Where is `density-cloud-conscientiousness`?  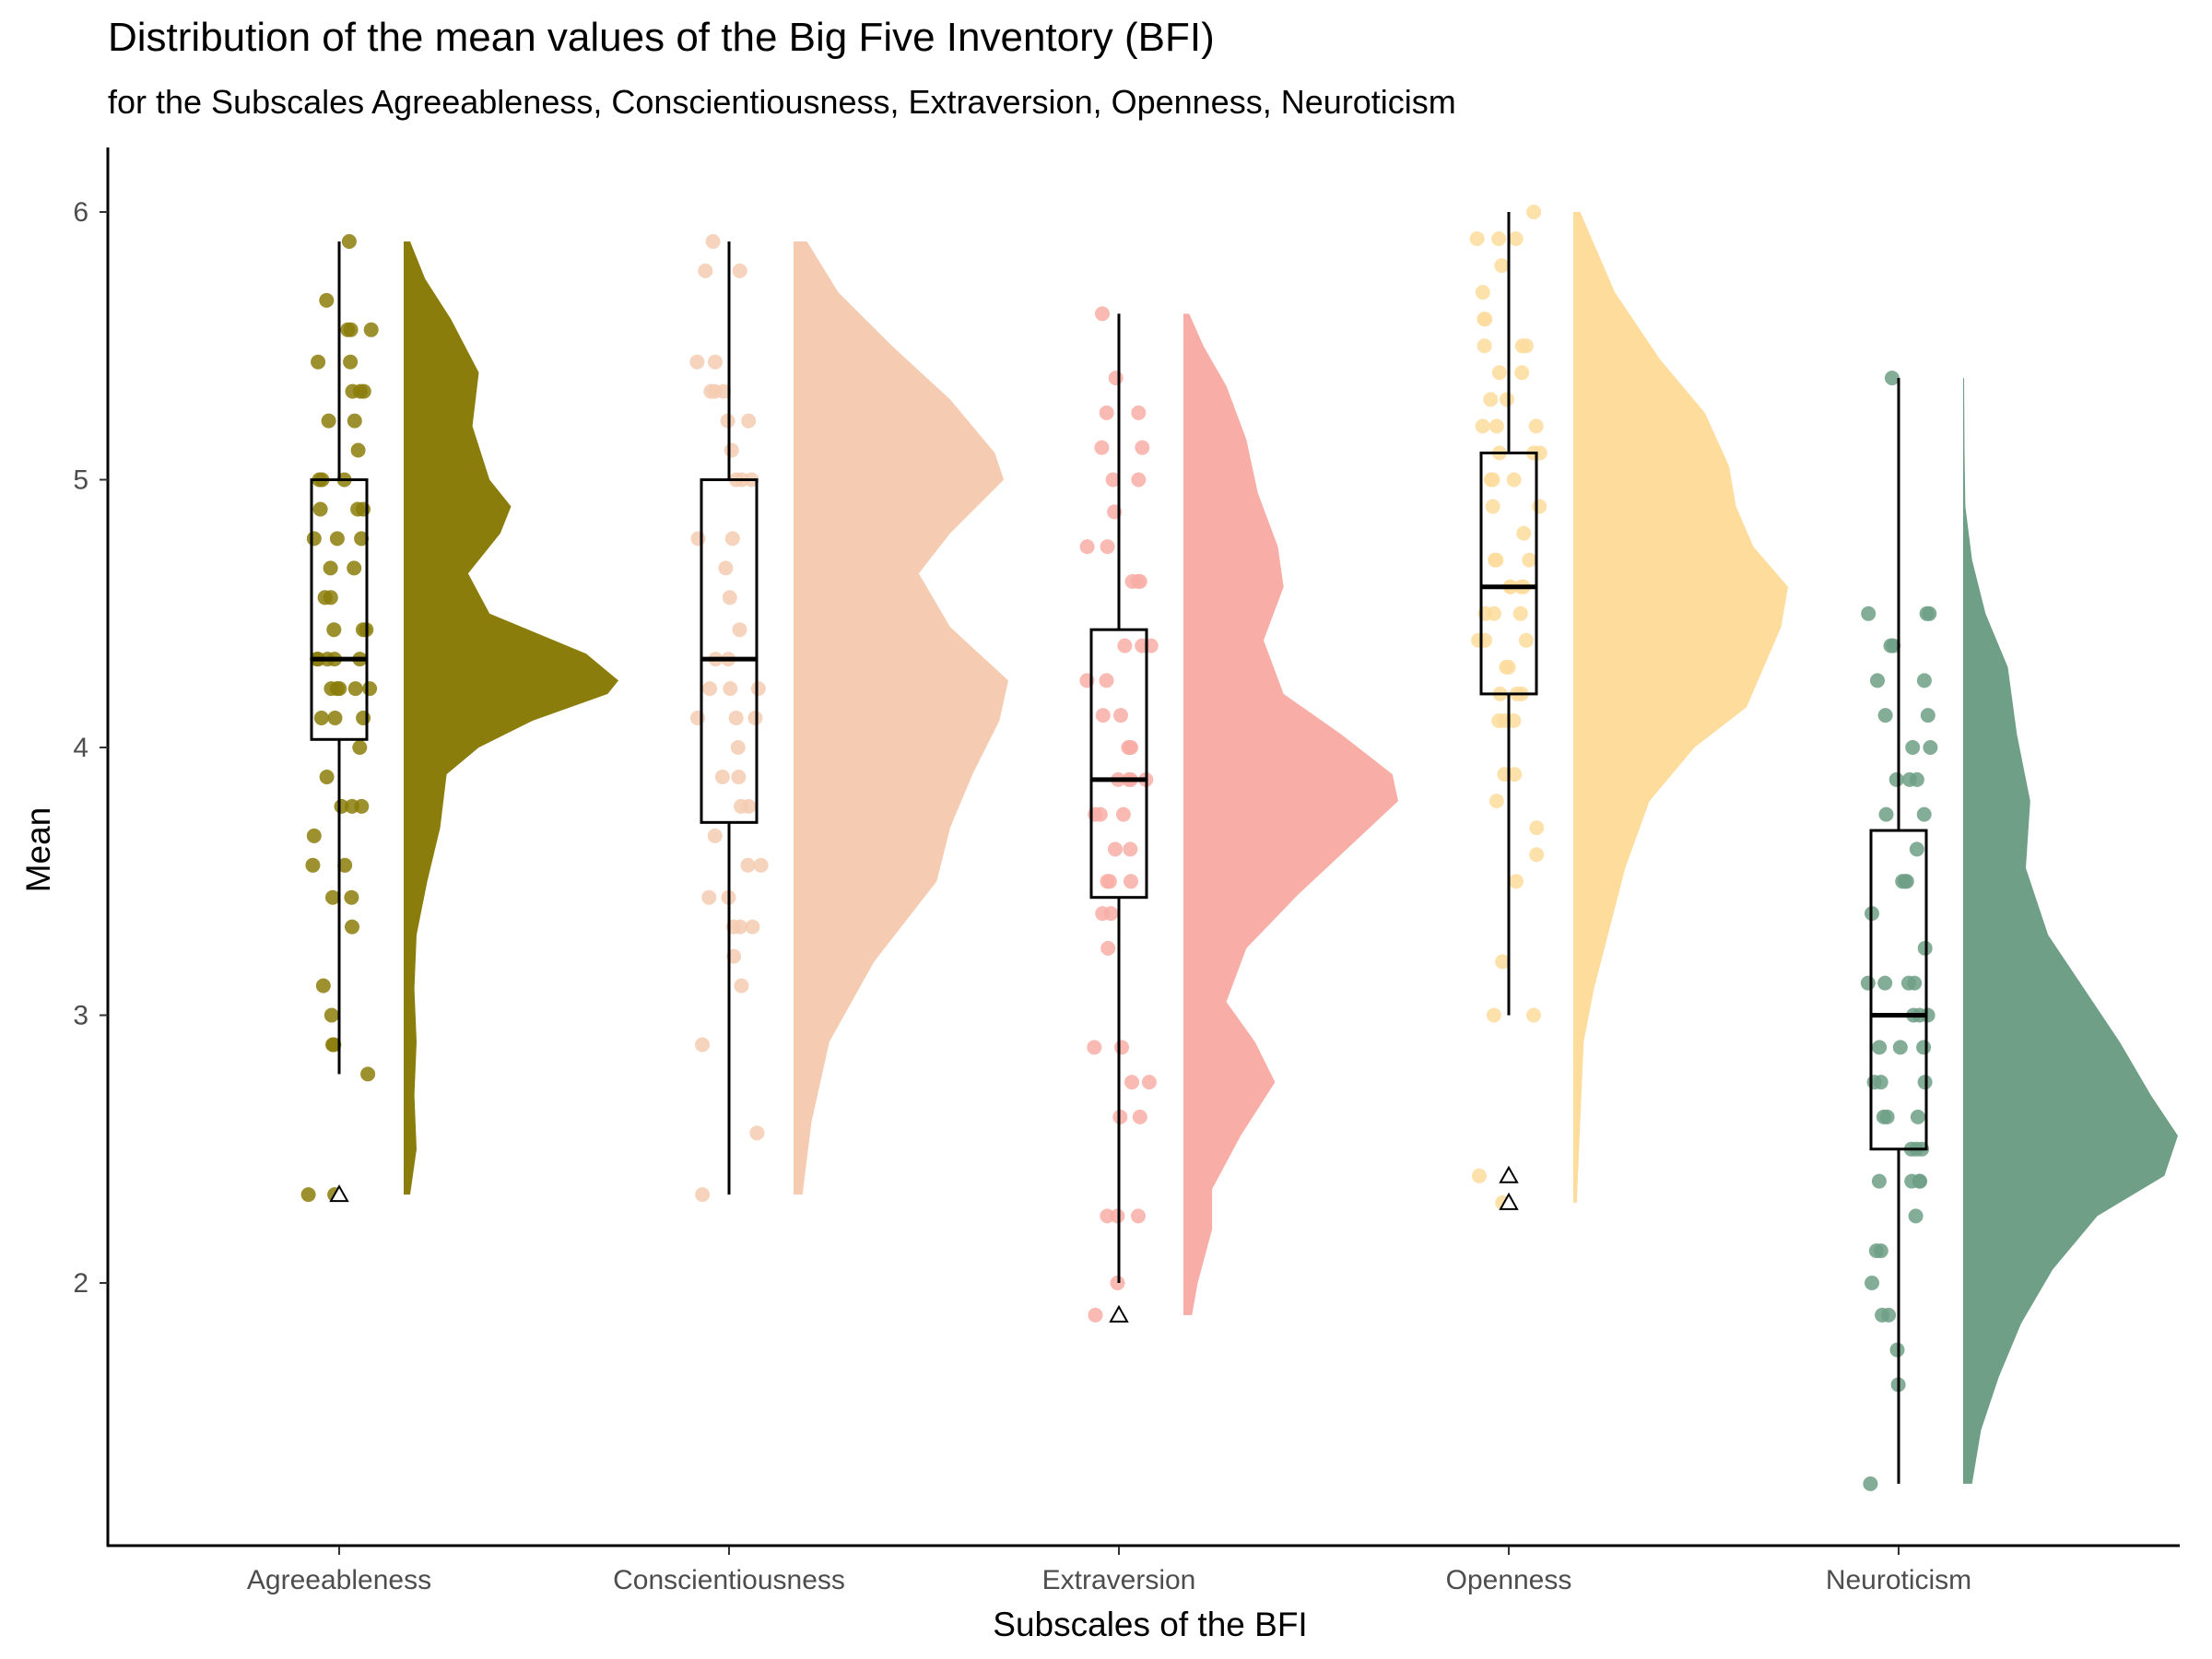 density-cloud-conscientiousness is located at coordinates (901, 718).